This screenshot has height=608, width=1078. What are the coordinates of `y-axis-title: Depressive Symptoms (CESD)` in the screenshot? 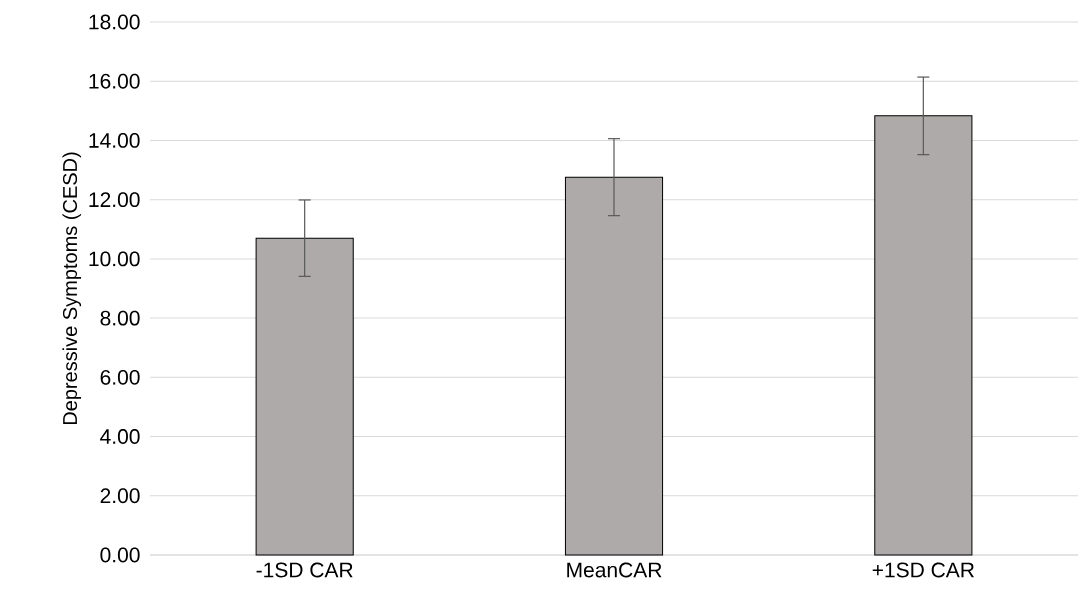 It's located at (72, 288).